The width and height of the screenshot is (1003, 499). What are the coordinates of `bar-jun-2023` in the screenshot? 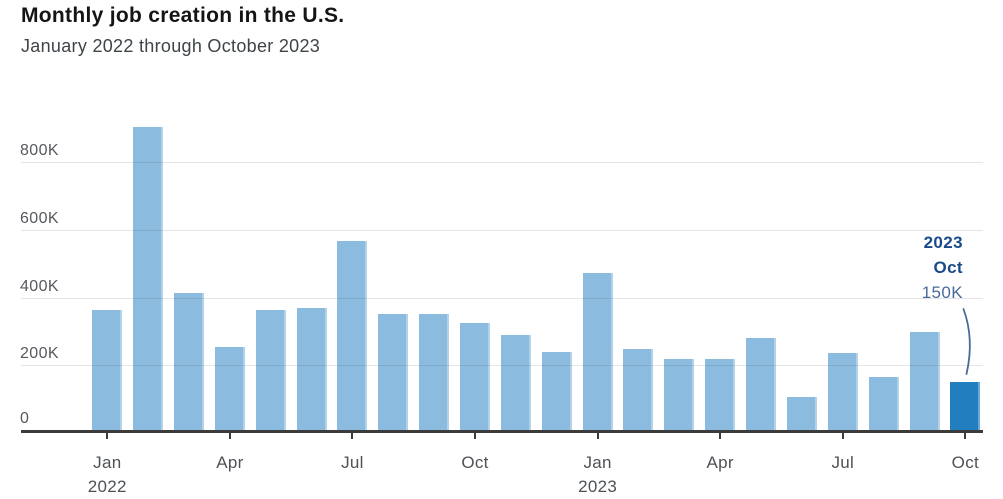 It's located at (801, 415).